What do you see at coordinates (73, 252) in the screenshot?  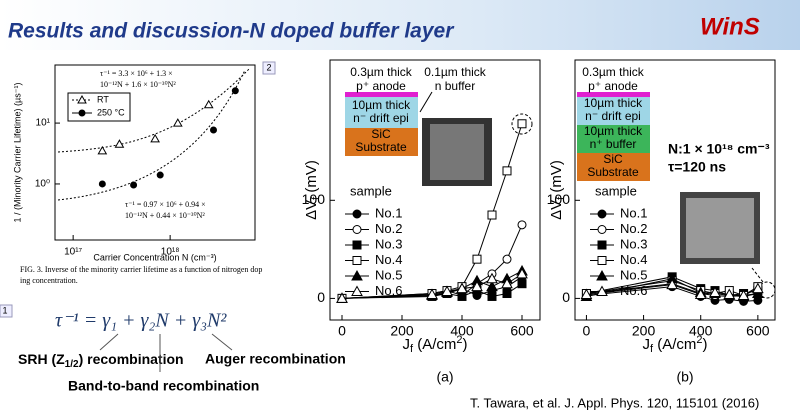 I see `x-tick-label: 10¹⁷` at bounding box center [73, 252].